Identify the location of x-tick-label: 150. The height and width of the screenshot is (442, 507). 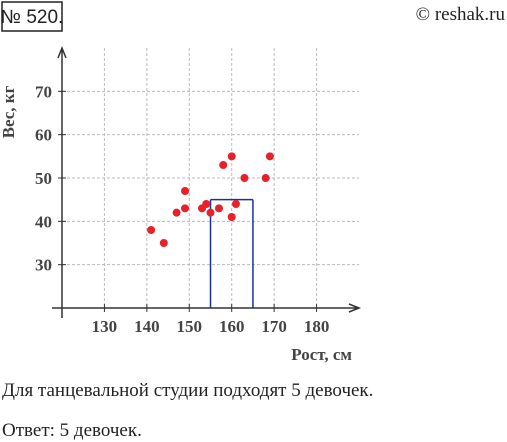
(190, 326).